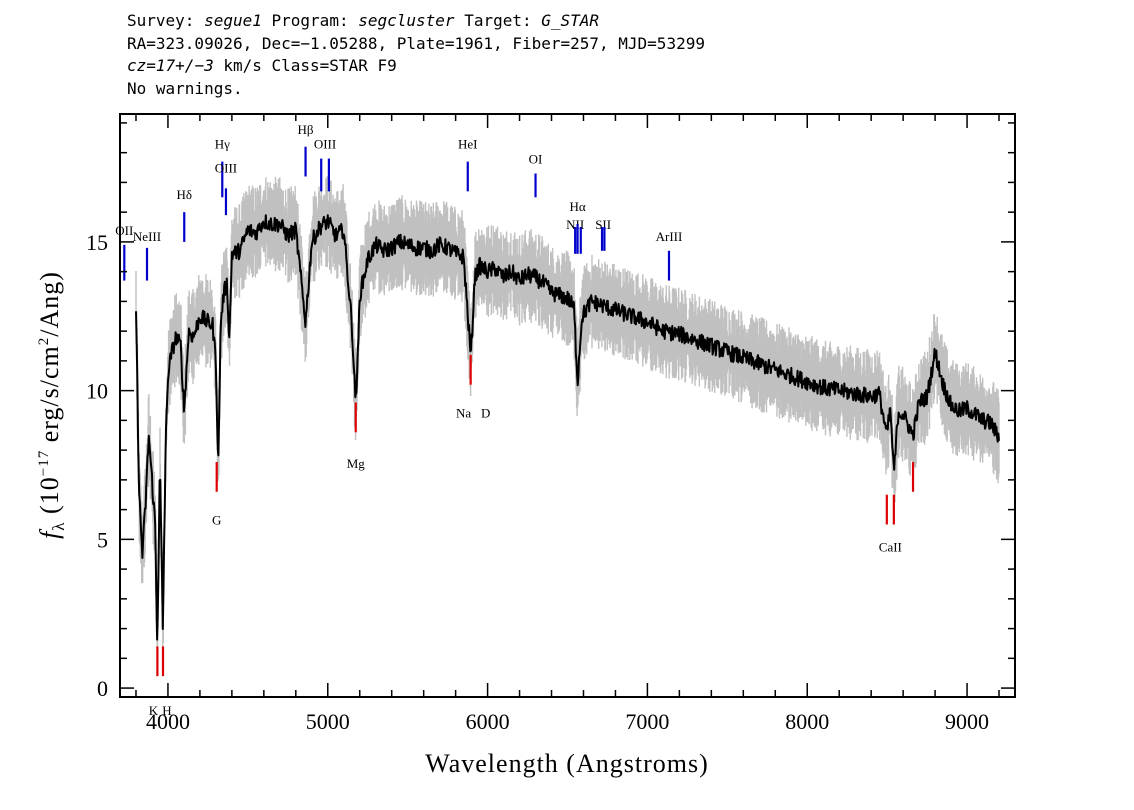  Describe the element at coordinates (603, 224) in the screenshot. I see `emission-label: SII` at that location.